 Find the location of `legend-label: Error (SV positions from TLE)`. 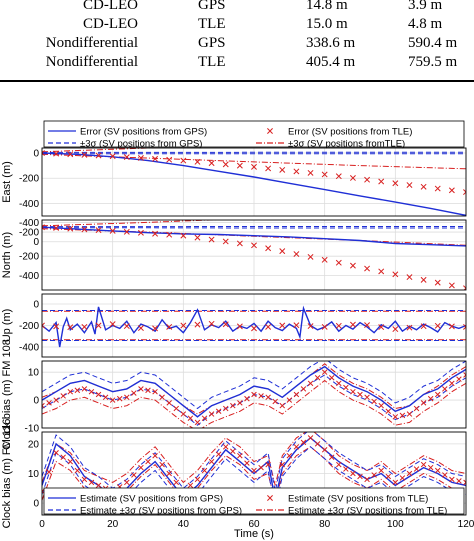

legend-label: Error (SV positions from TLE) is located at coordinates (350, 132).